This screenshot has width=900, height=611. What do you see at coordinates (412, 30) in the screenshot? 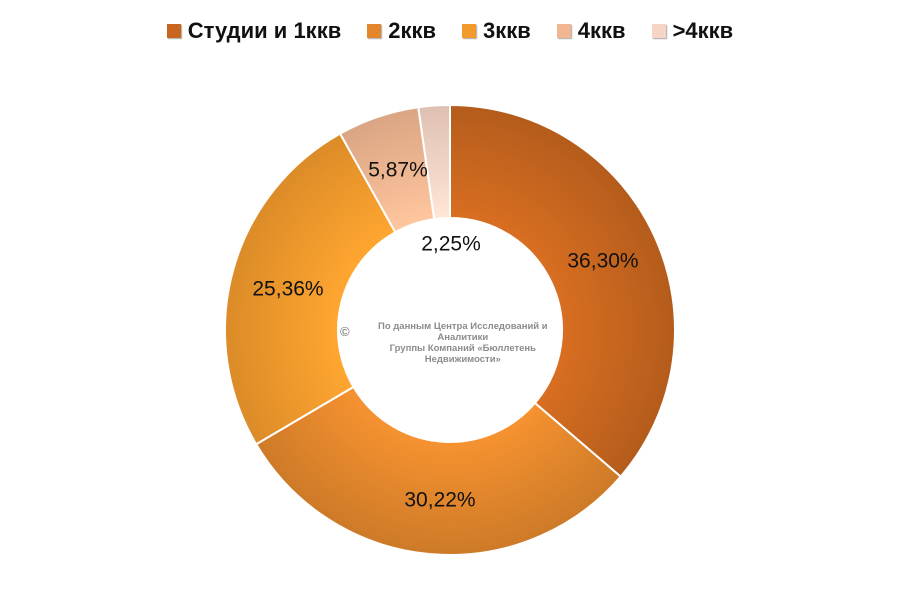
I see `legend-label: 2ккв` at bounding box center [412, 30].